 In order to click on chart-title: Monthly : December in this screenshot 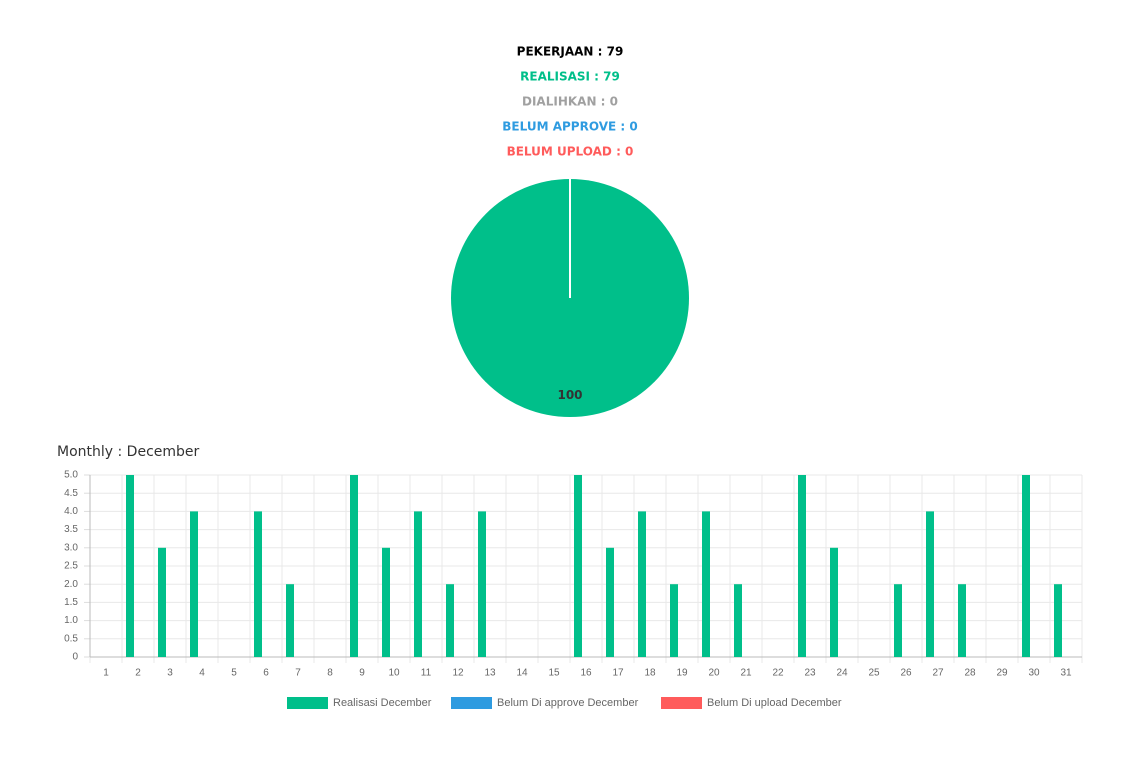, I will do `click(128, 452)`.